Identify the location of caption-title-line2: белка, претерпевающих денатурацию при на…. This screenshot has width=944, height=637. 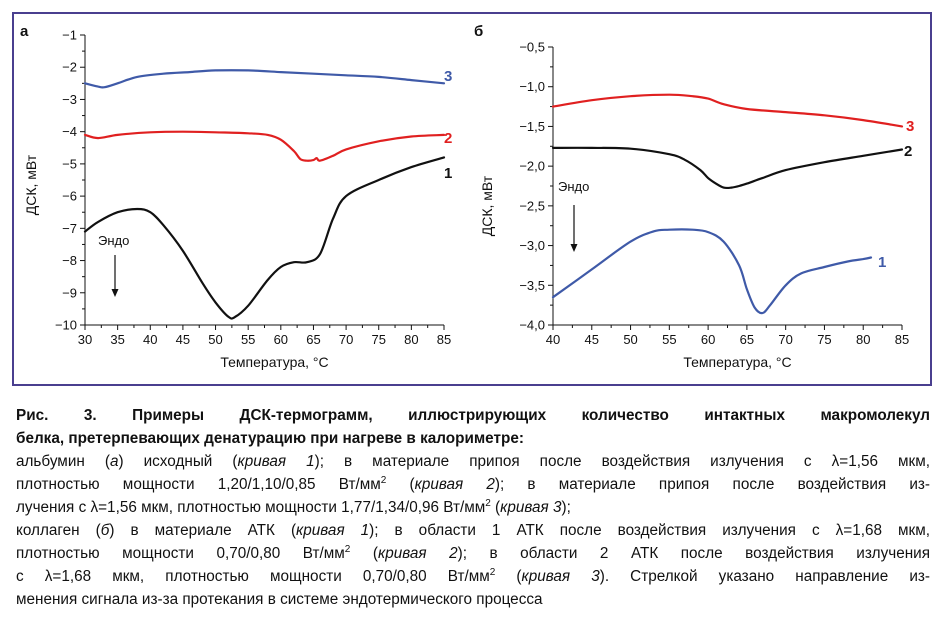
(270, 438).